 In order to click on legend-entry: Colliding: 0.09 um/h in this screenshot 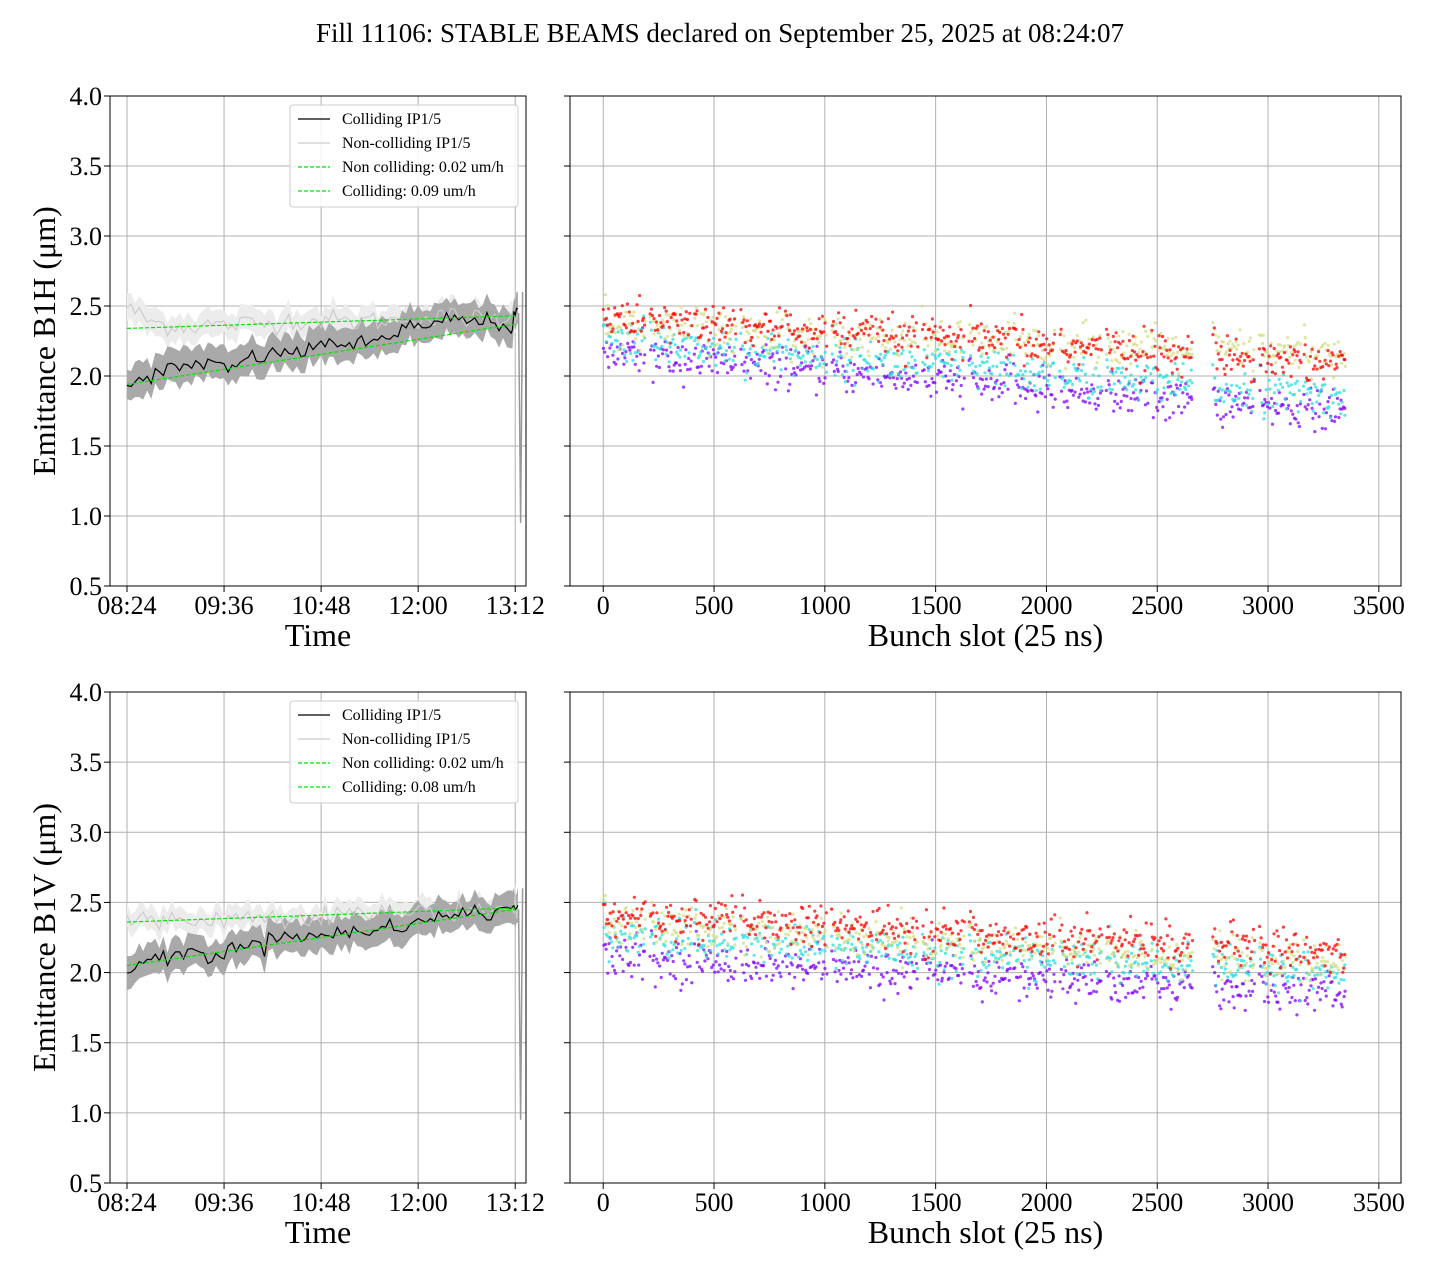, I will do `click(409, 191)`.